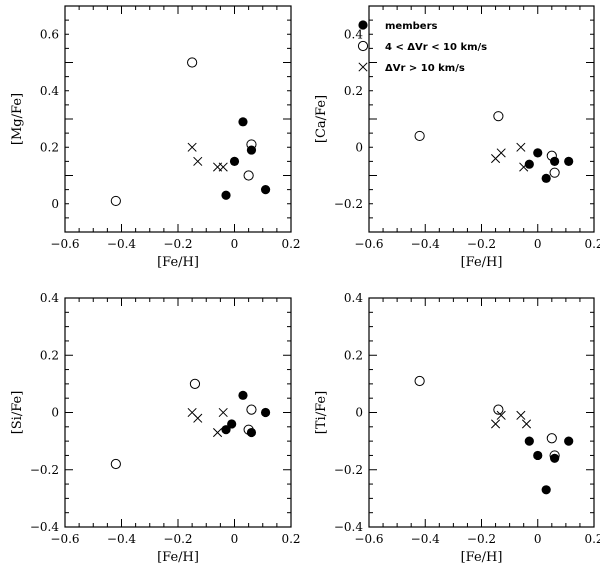 The image size is (600, 566). Describe the element at coordinates (17, 119) in the screenshot. I see `y-axis-label: [Mg/Fe]` at that location.